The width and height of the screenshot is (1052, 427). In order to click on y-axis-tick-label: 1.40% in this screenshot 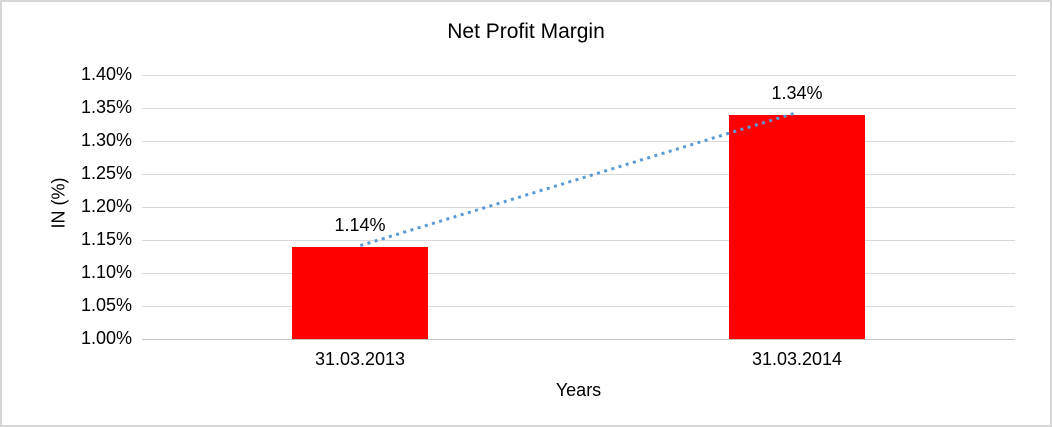, I will do `click(106, 74)`.